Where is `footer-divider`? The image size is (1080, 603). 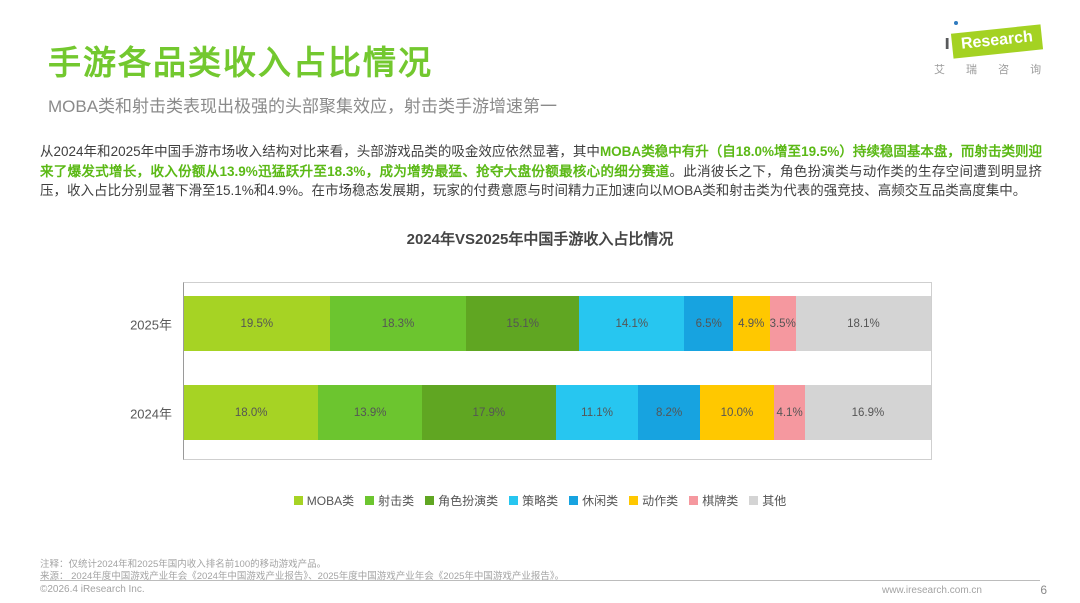 footer-divider is located at coordinates (540, 580).